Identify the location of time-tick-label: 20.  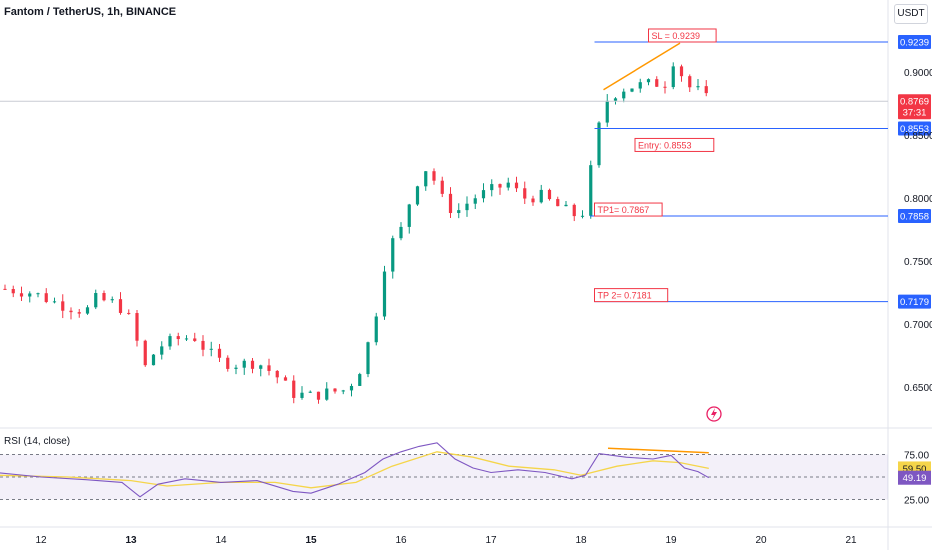
(761, 540).